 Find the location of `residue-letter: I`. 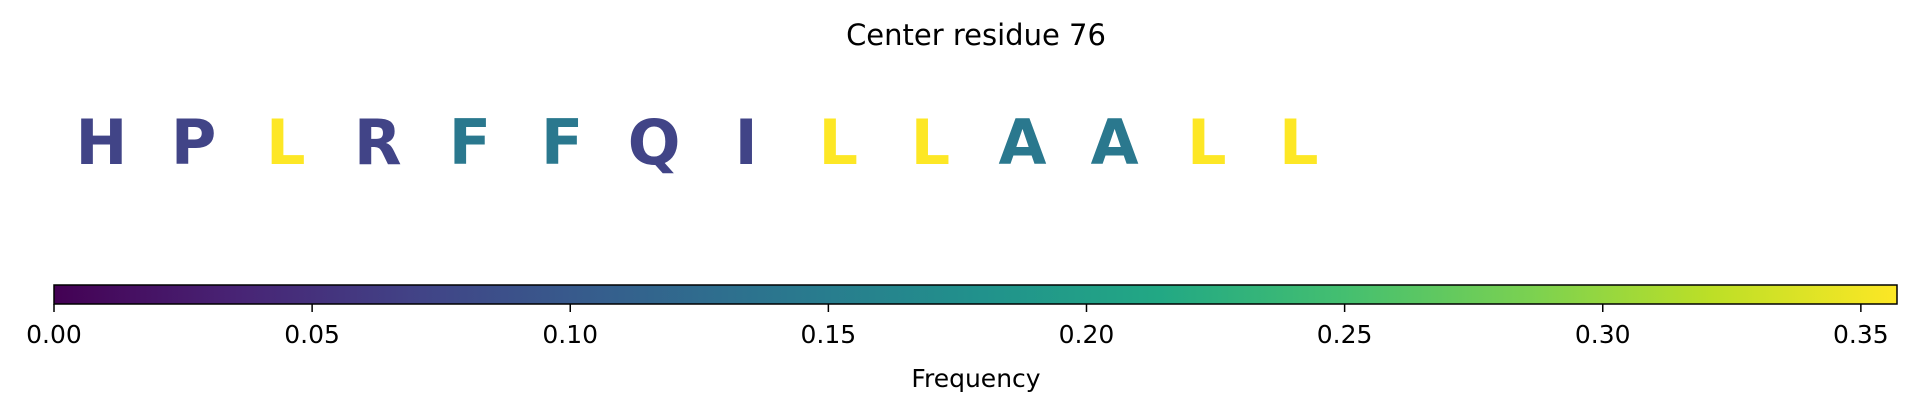

residue-letter: I is located at coordinates (746, 142).